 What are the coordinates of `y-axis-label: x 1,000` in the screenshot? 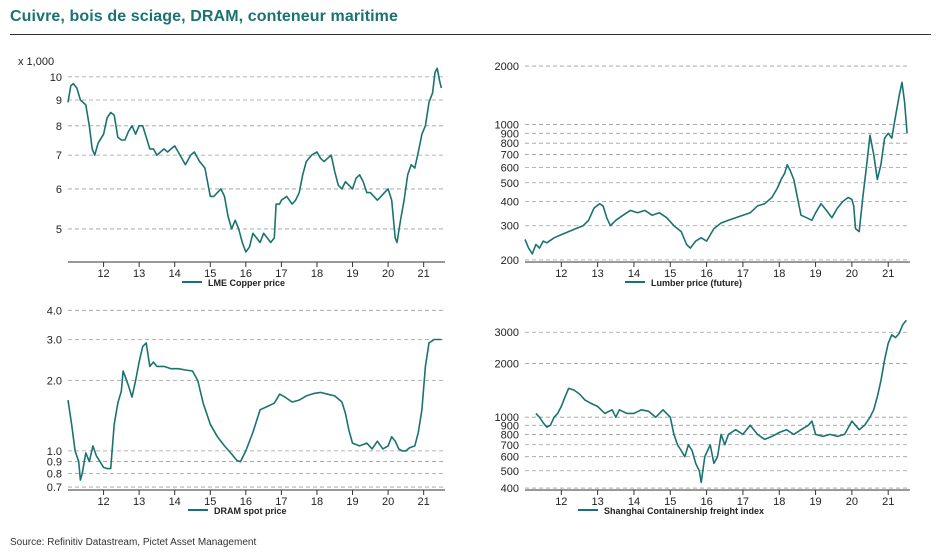 It's located at (36, 62).